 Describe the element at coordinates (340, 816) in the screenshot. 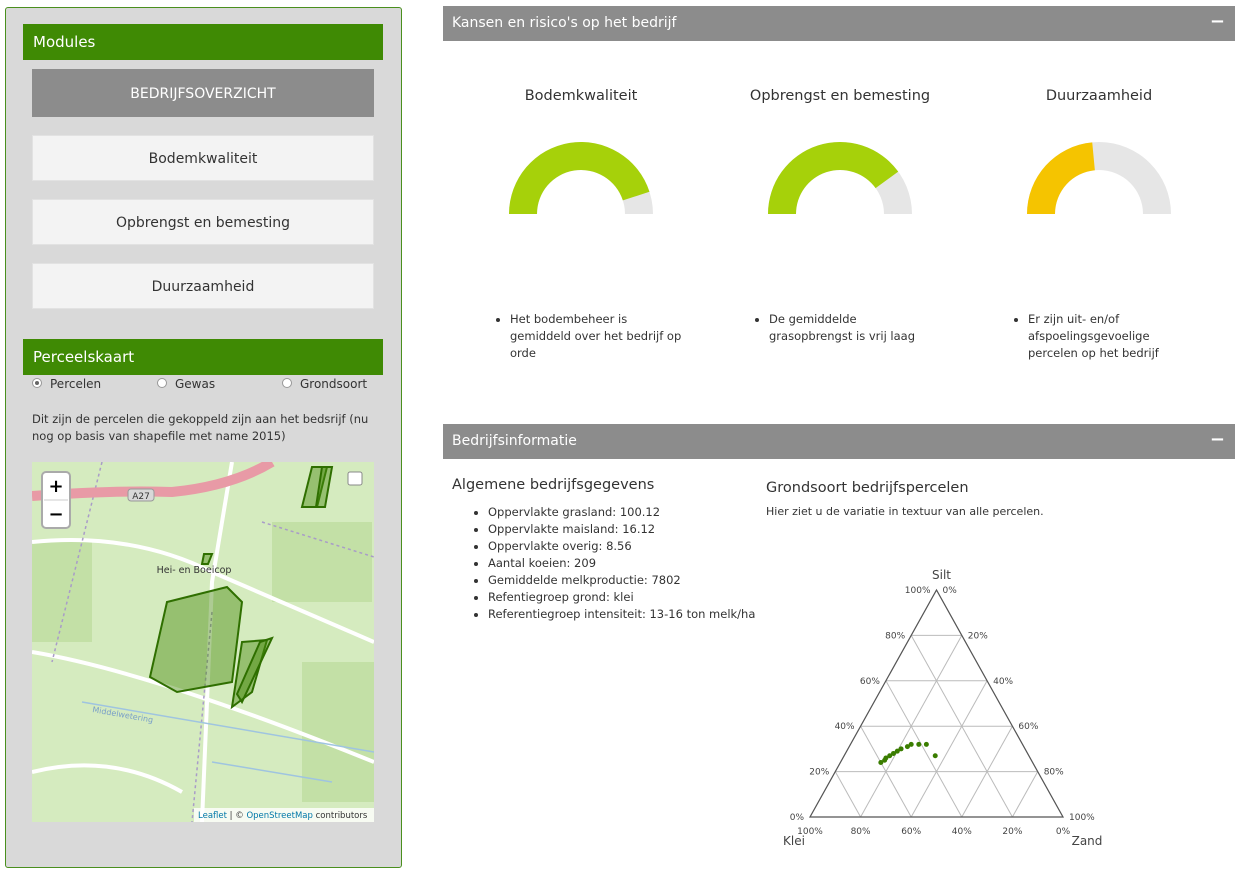

I see `attribution-text: contributors` at that location.